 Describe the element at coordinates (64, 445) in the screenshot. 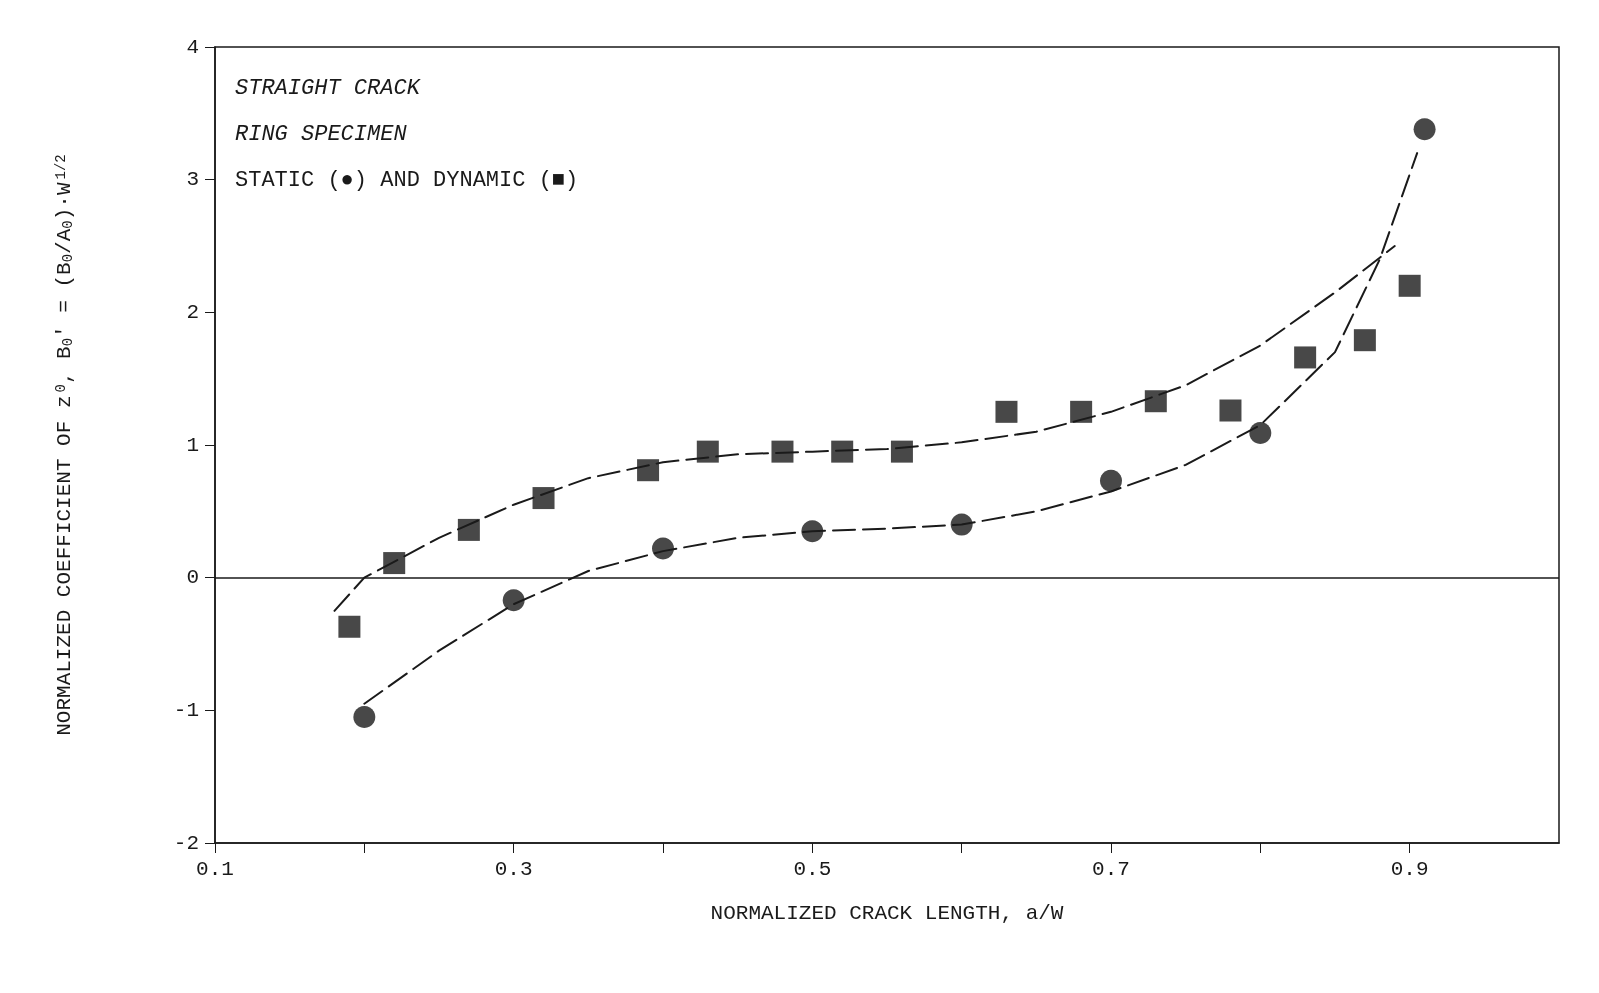

I see `text: NORMALIZED COEFFICIENT OF z0, B0' = (B0/A0)·W1/2` at that location.